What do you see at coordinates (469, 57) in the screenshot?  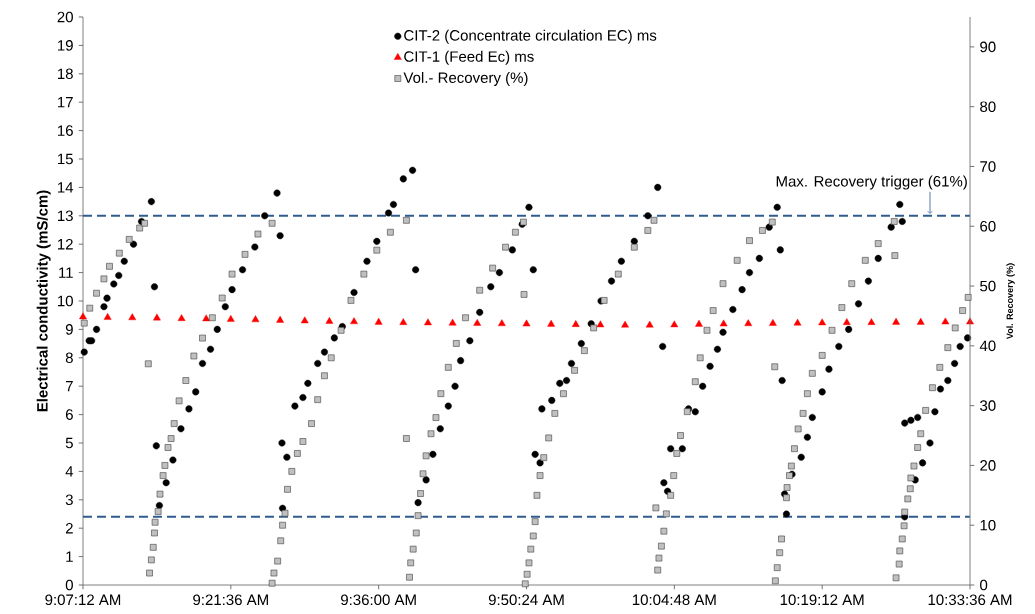 I see `legend-label: CIT-1 (Feed Ec) ms` at bounding box center [469, 57].